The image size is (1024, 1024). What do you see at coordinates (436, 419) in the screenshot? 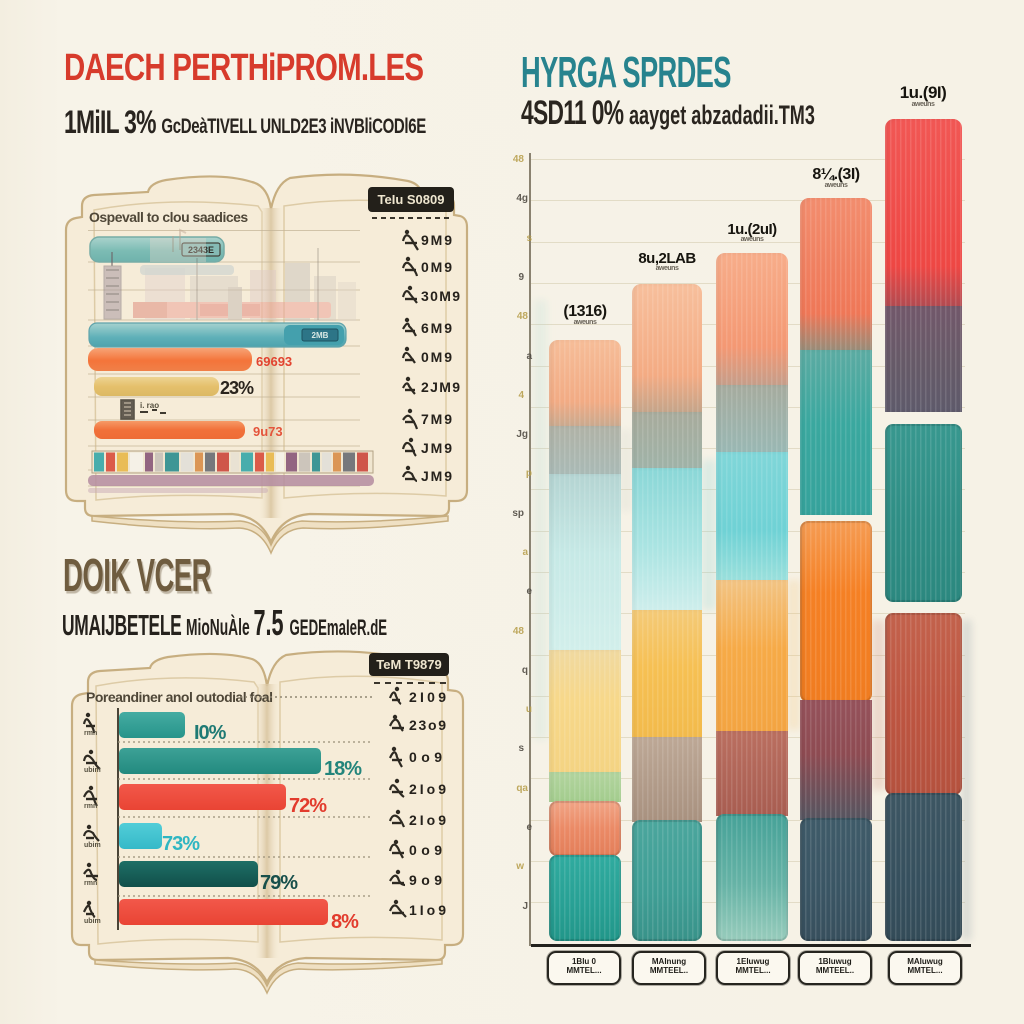
I see `svg-text: 7M9` at bounding box center [436, 419].